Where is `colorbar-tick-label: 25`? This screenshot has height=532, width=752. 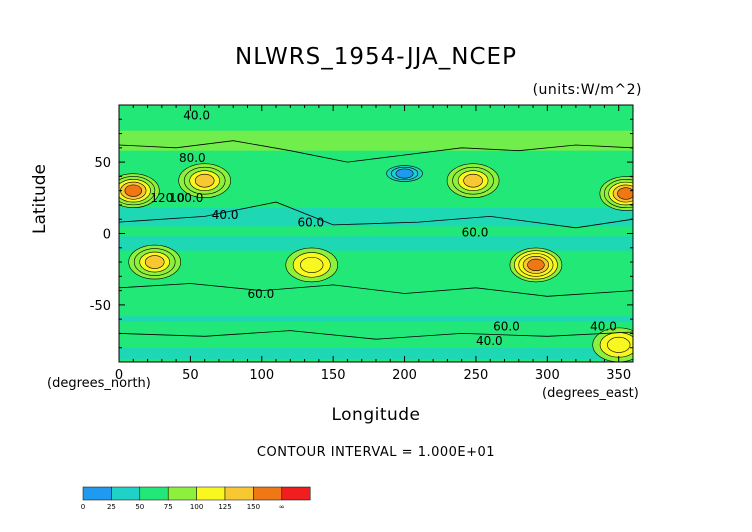 colorbar-tick-label: 25 is located at coordinates (111, 507).